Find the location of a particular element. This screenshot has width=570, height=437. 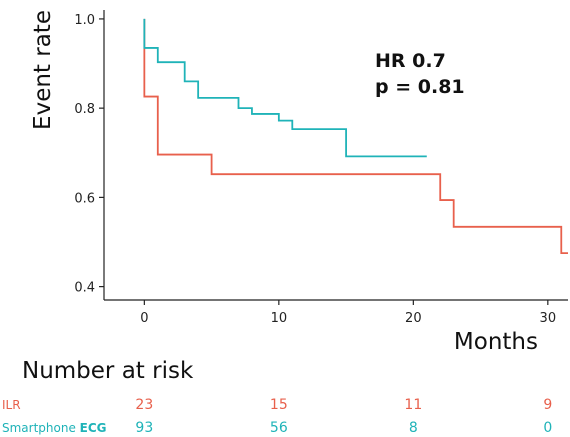

risk-row-label: ILR is located at coordinates (11, 405).